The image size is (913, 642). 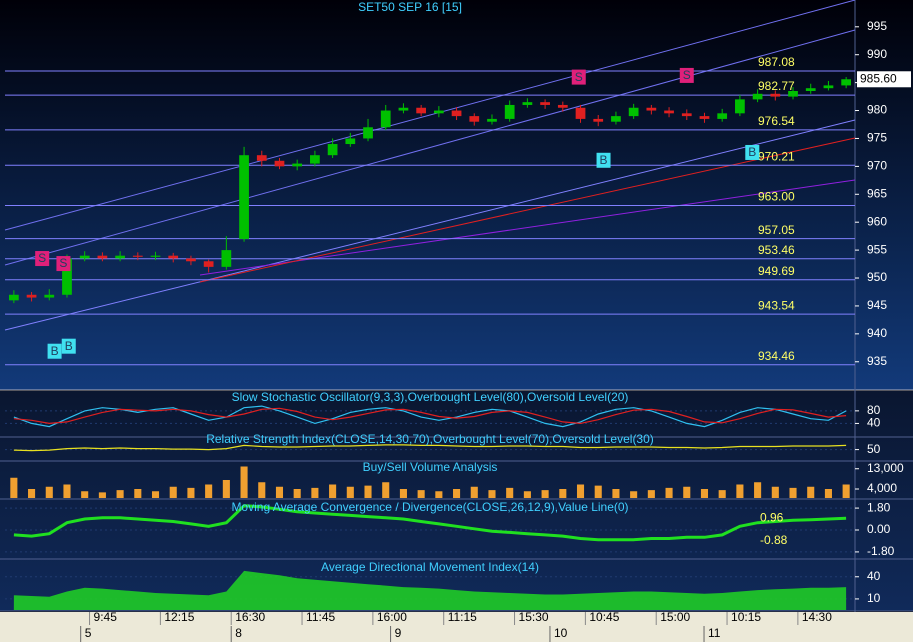 I want to click on value-annotation: -0.88, so click(x=774, y=540).